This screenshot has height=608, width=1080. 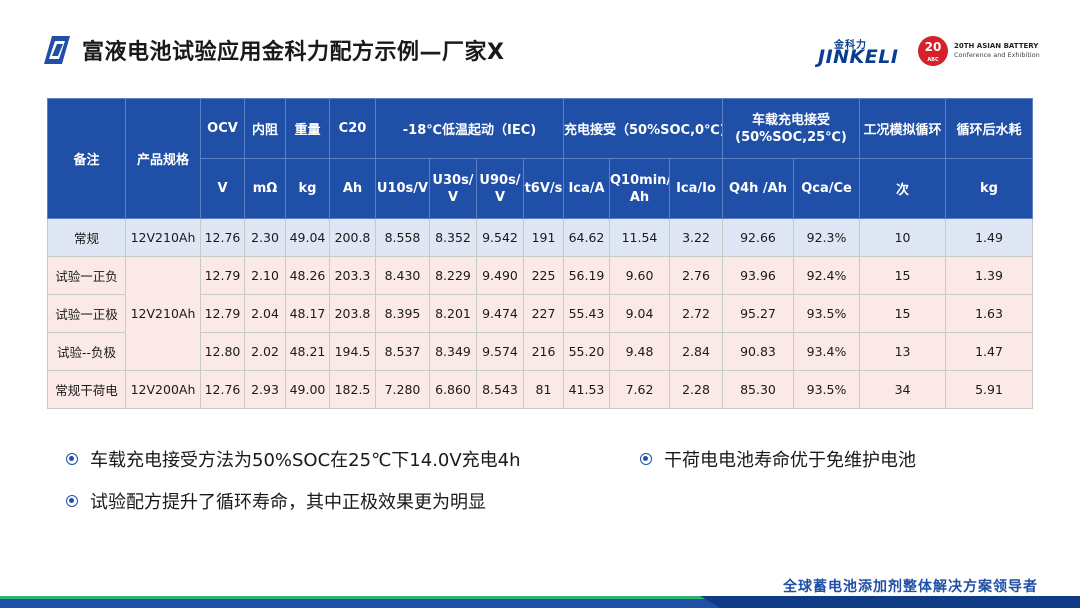 What do you see at coordinates (305, 460) in the screenshot?
I see `bullet-text: 车载充电接受方法为50%SOC在25℃下14.0V充电4h` at bounding box center [305, 460].